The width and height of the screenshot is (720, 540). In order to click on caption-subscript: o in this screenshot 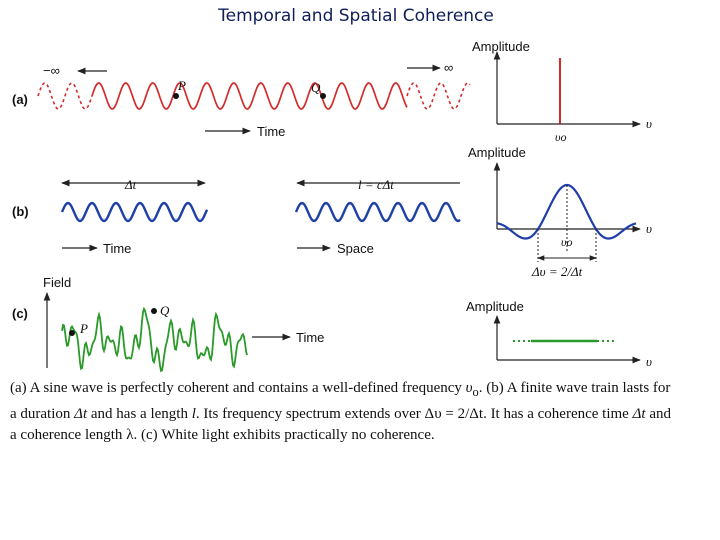, I will do `click(475, 392)`.